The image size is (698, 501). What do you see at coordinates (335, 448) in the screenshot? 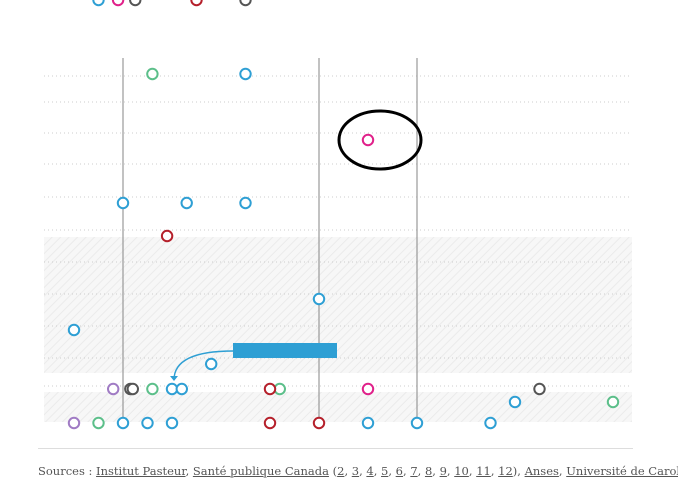
I see `sources-divider` at bounding box center [335, 448].